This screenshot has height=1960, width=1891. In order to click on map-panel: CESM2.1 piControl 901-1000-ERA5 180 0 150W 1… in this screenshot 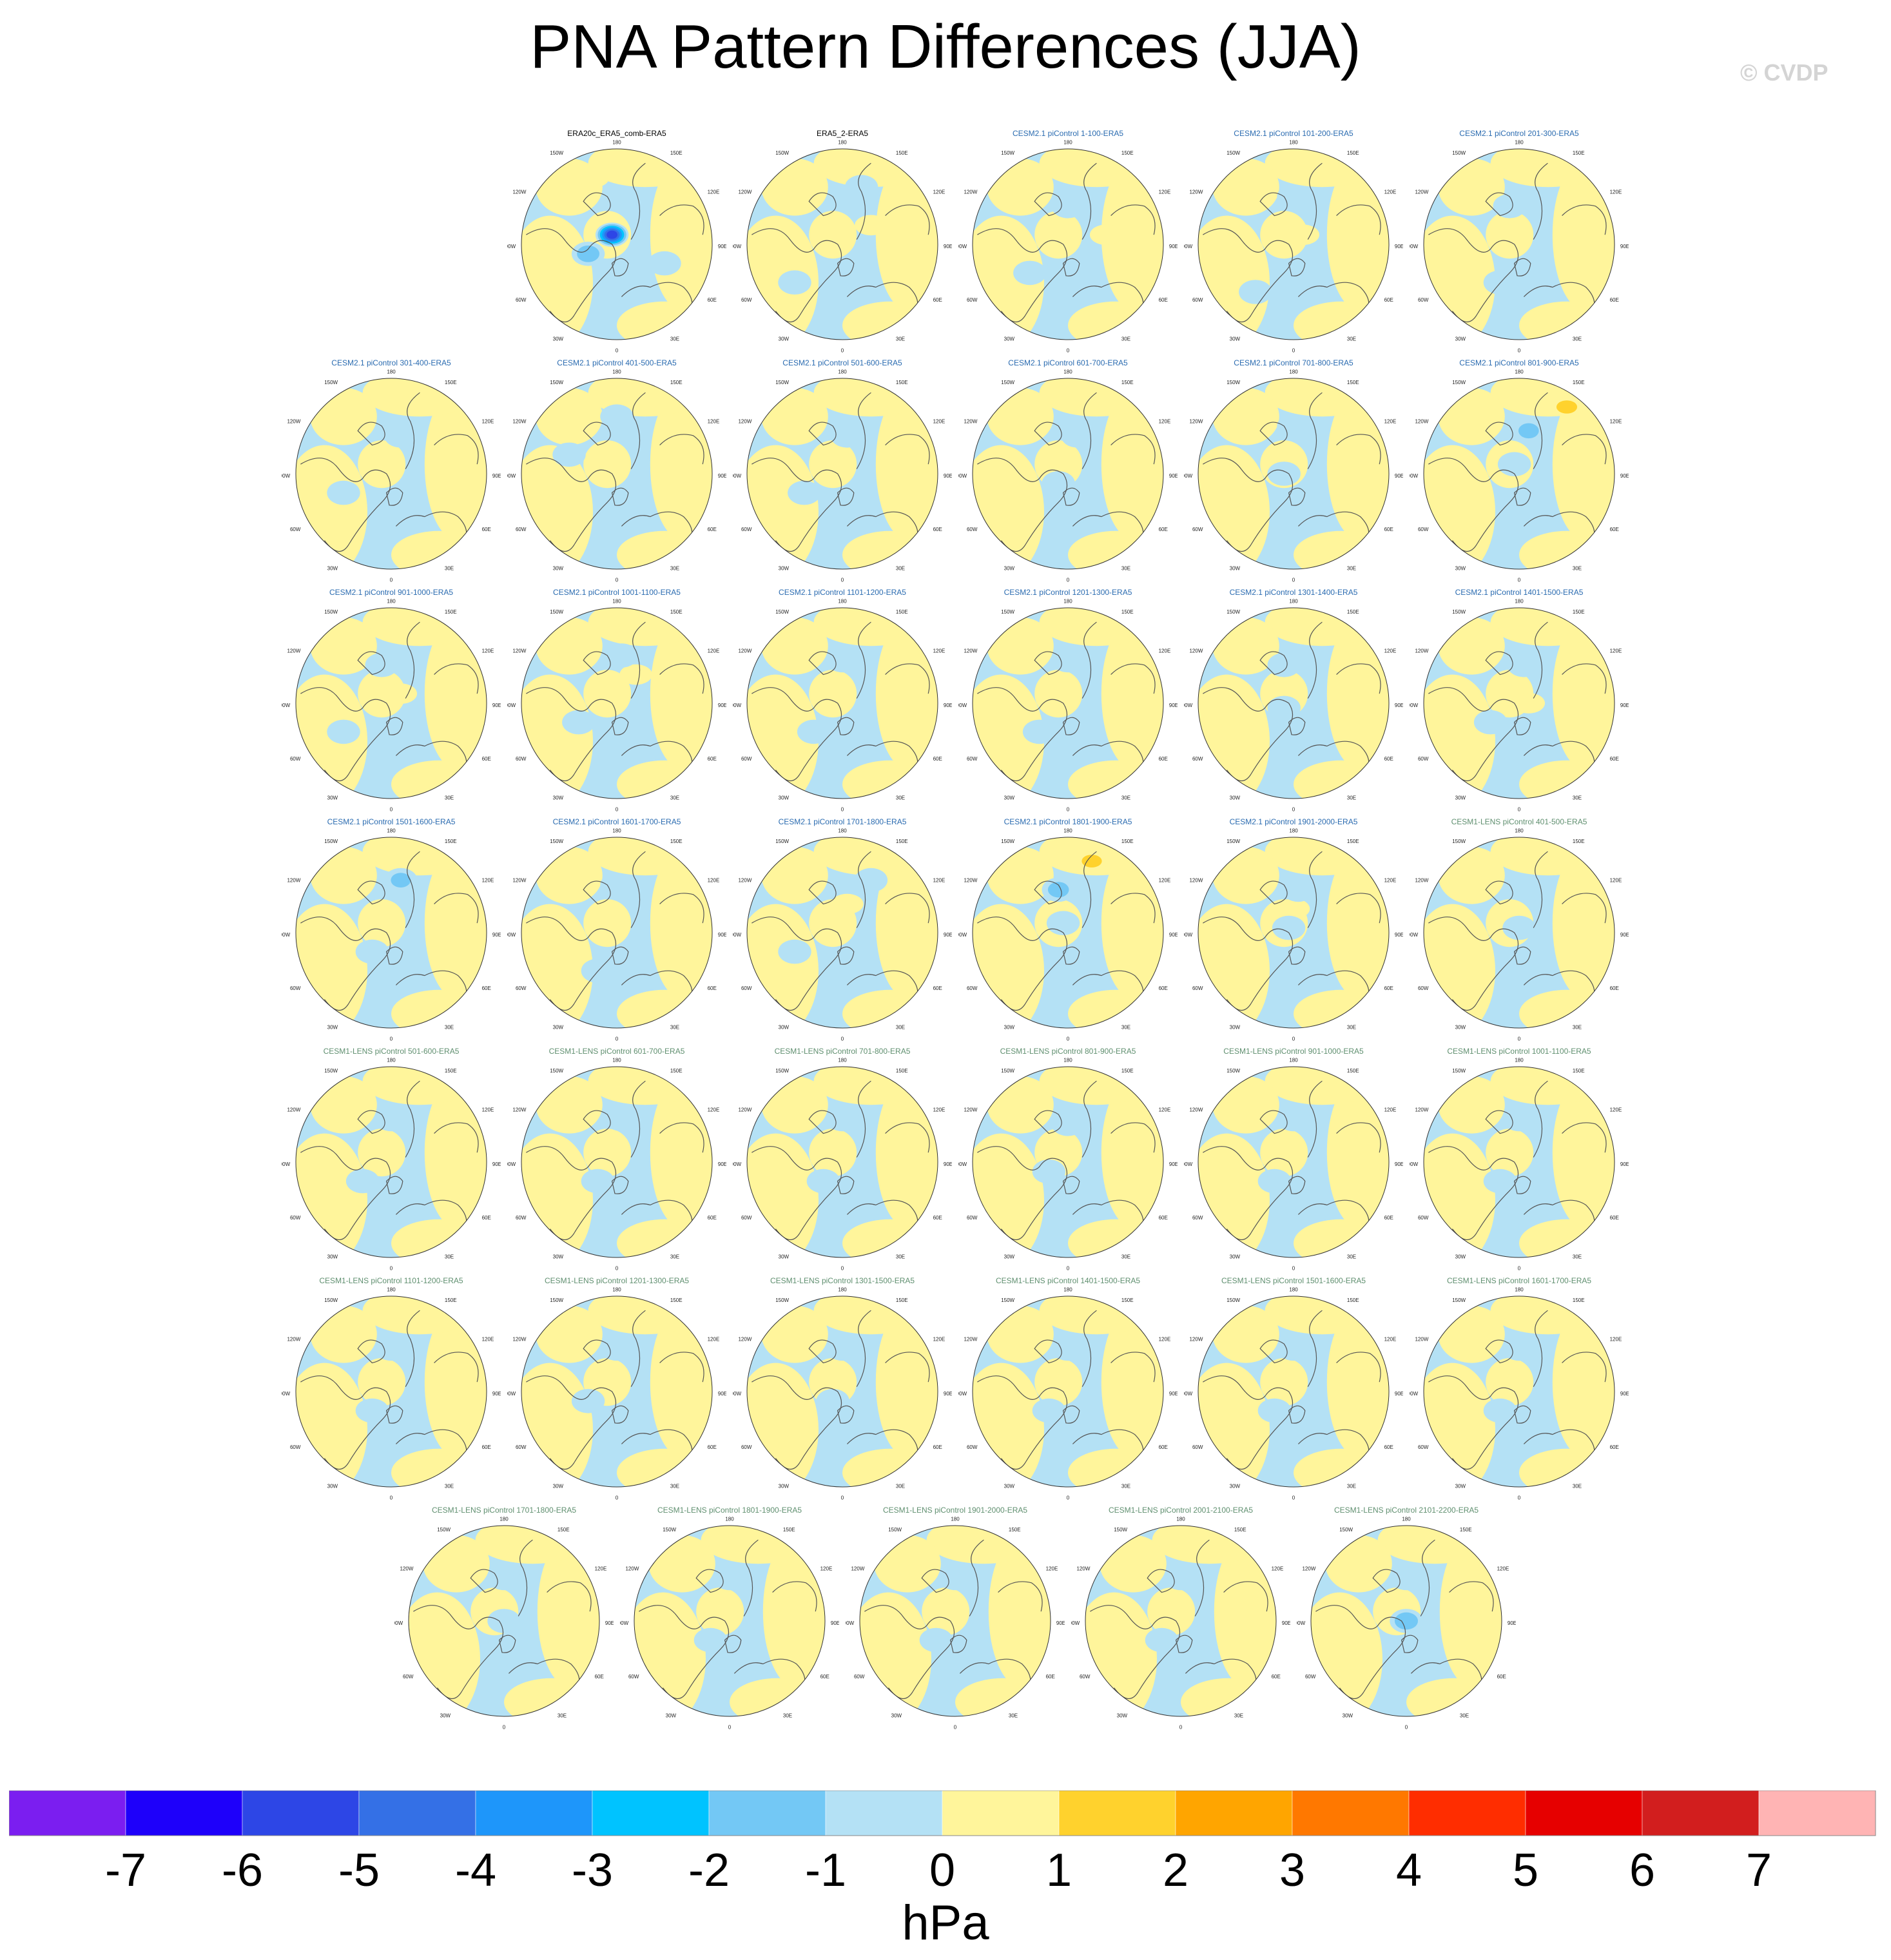, I will do `click(391, 704)`.